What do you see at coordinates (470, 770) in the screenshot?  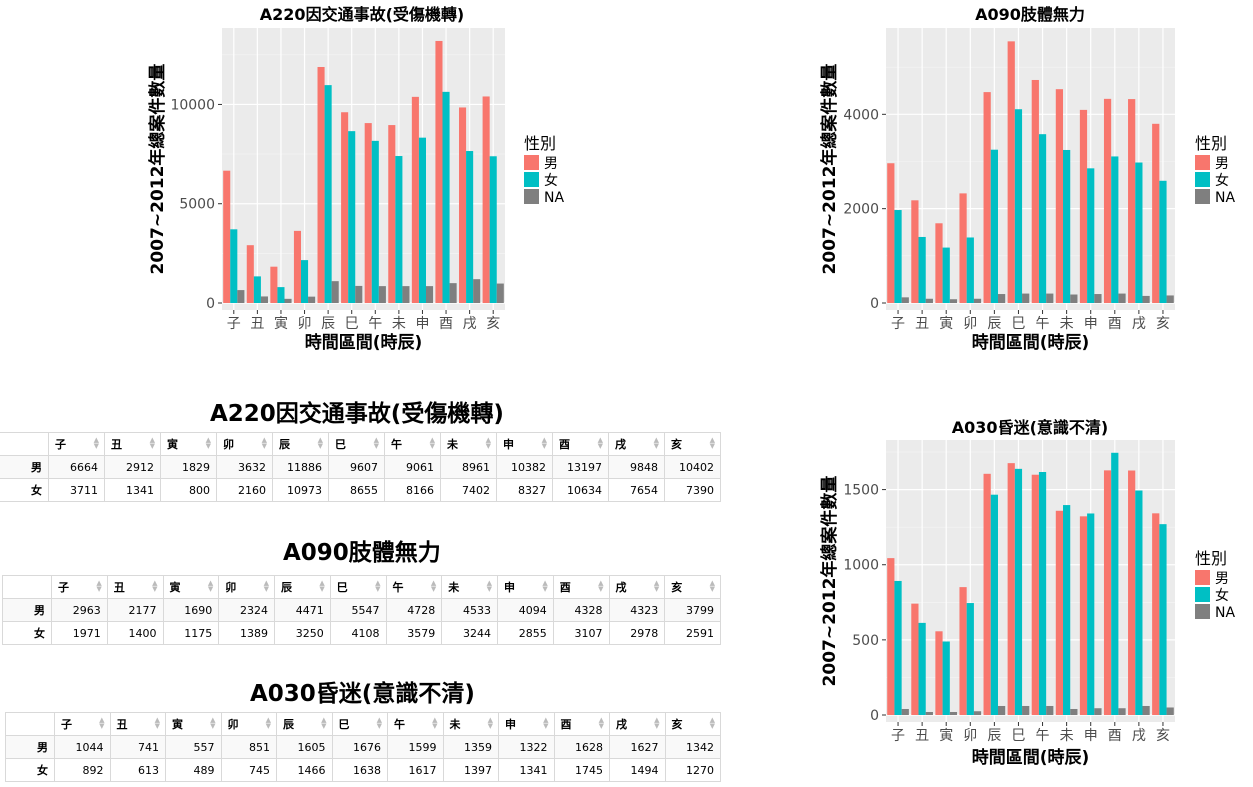 I see `table-cell: 1397` at bounding box center [470, 770].